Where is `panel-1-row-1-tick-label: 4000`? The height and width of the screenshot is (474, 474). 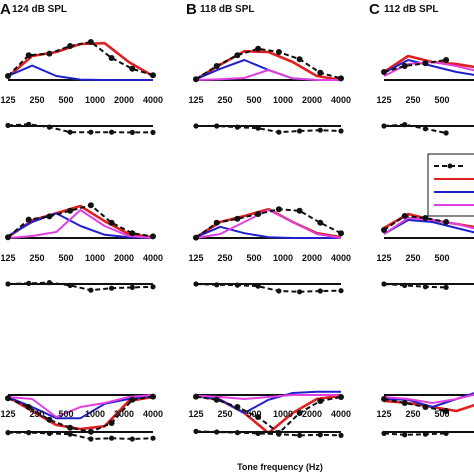
panel-1-row-1-tick-label: 4000 is located at coordinates (341, 258).